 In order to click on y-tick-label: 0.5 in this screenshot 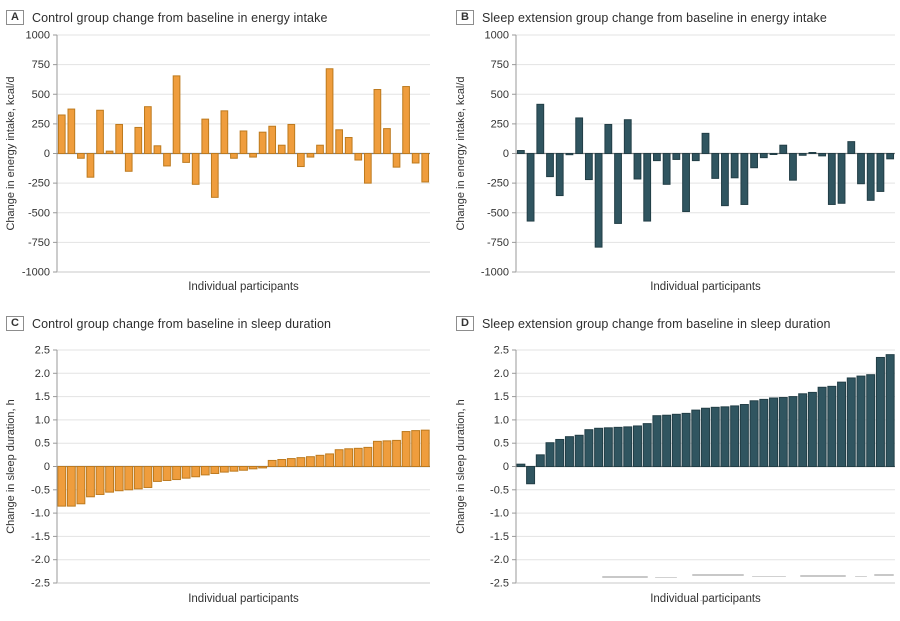, I will do `click(501, 444)`.